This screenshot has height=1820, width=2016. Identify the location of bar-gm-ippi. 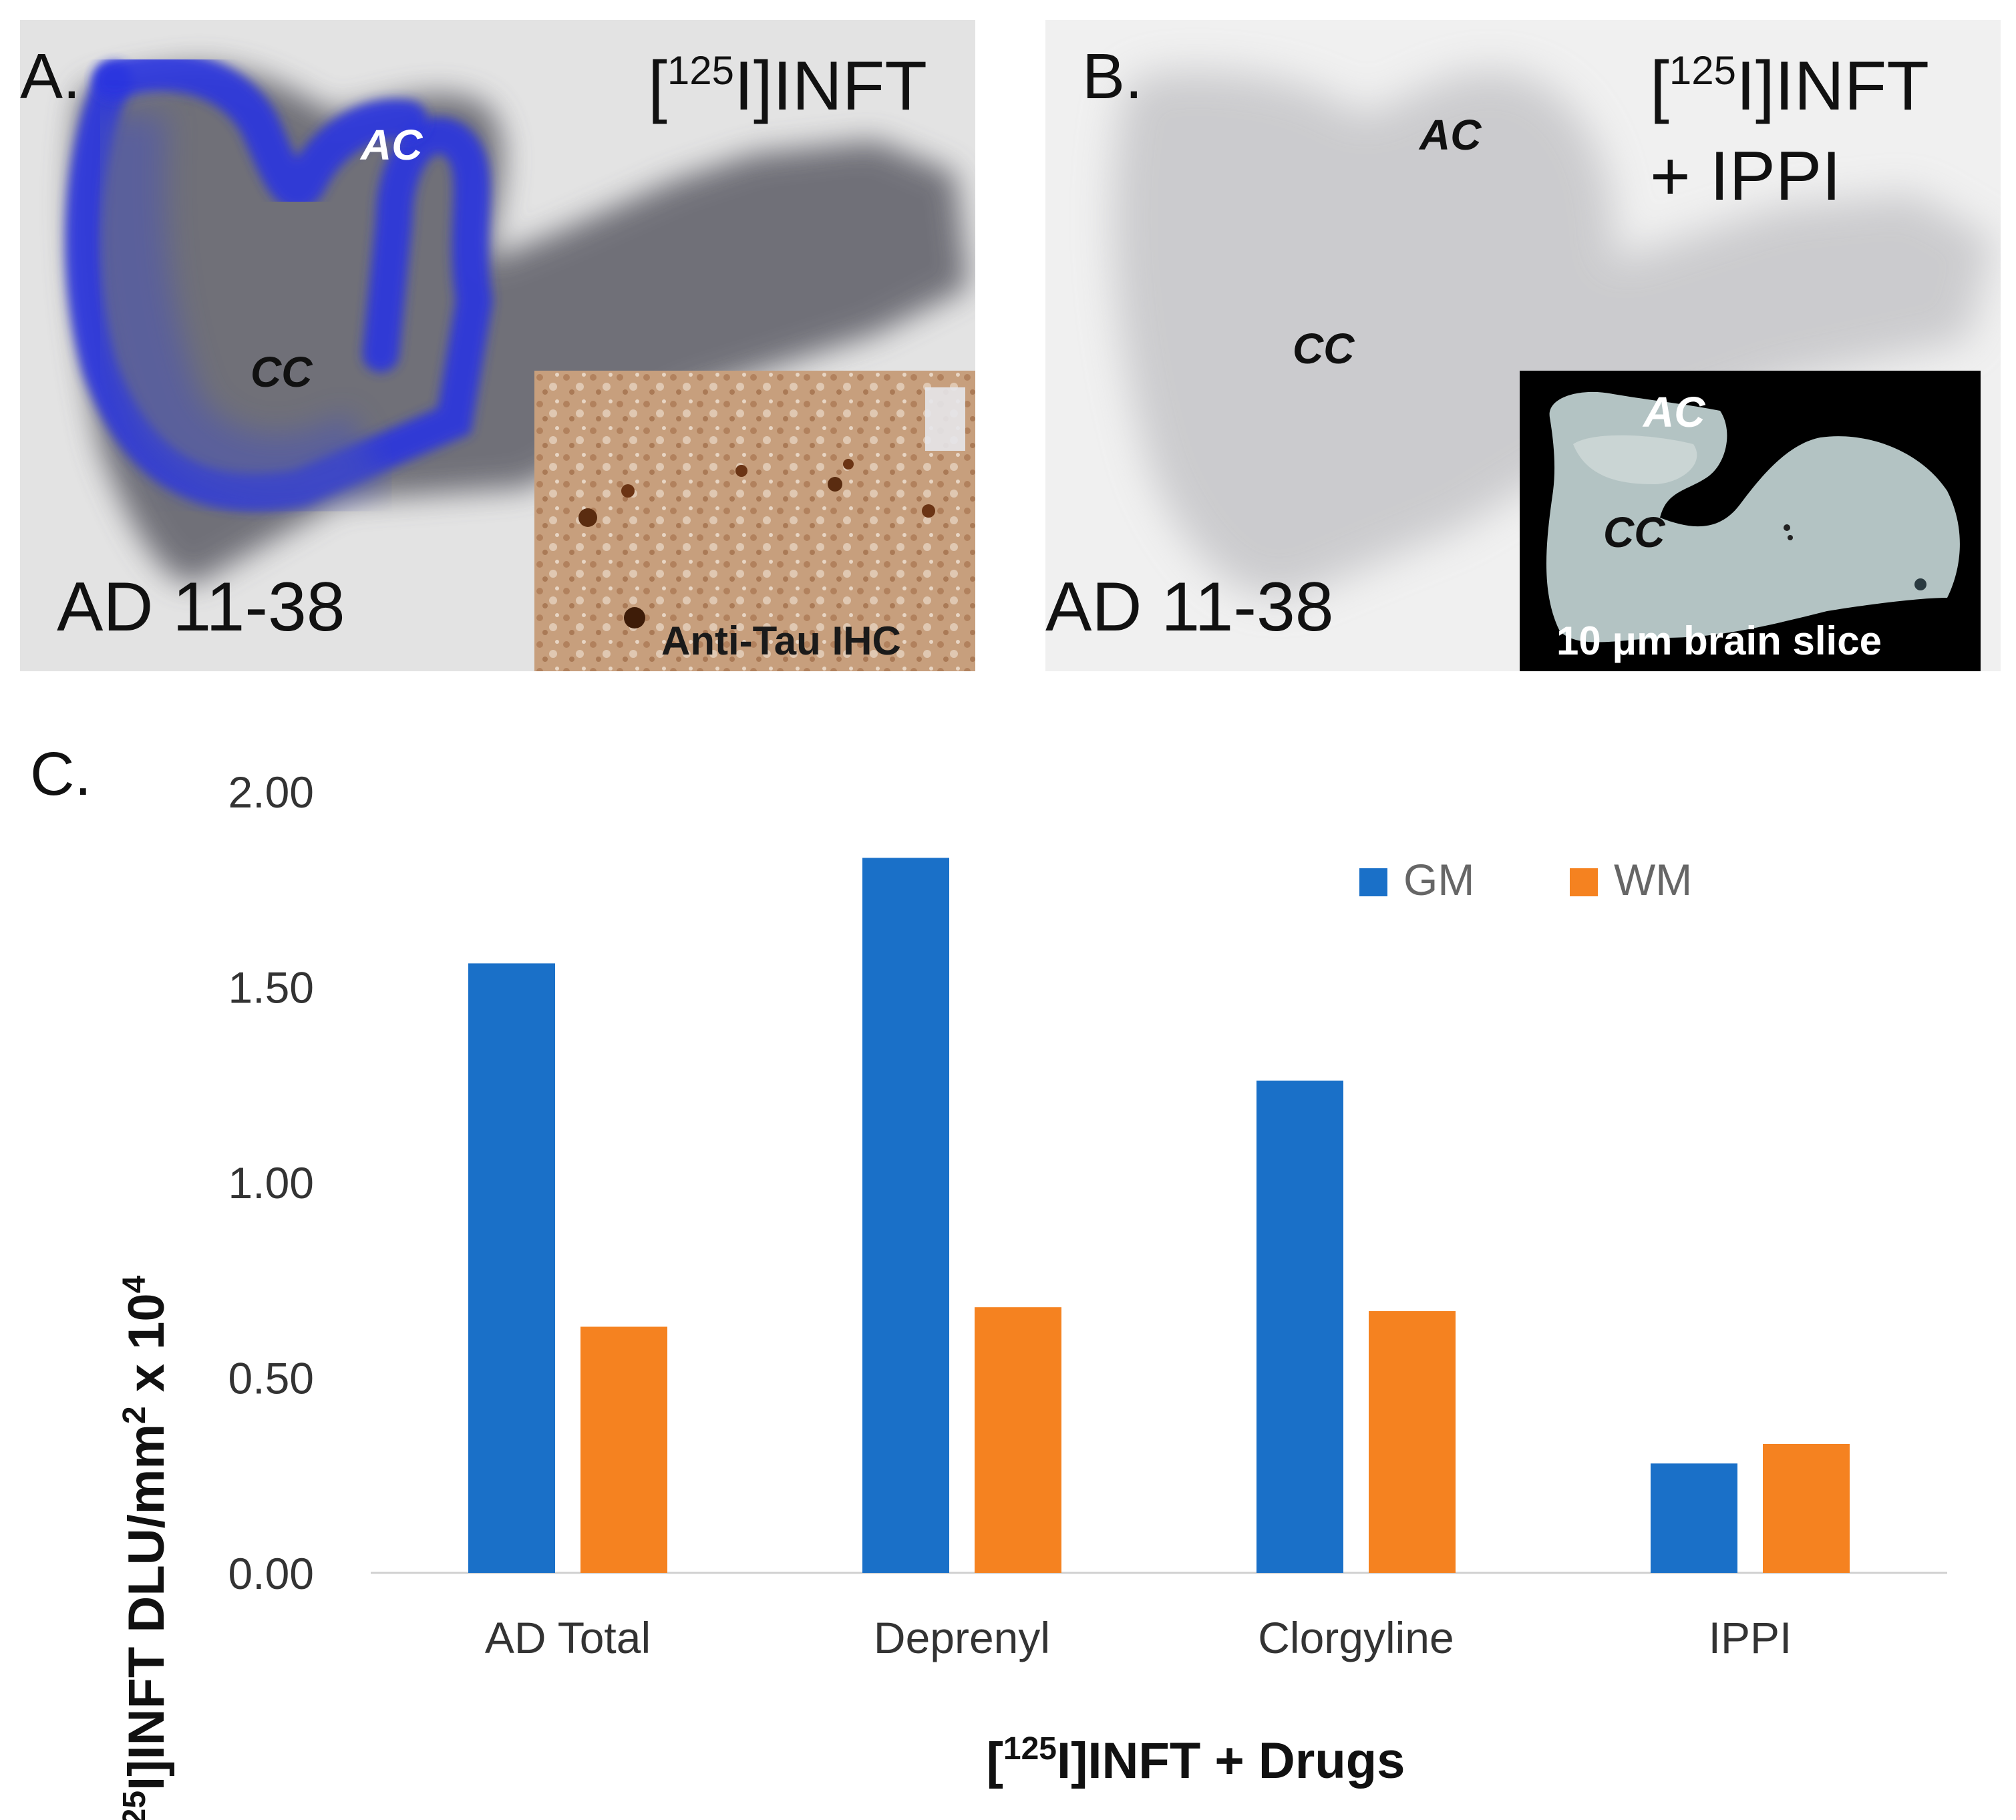
(1694, 1518).